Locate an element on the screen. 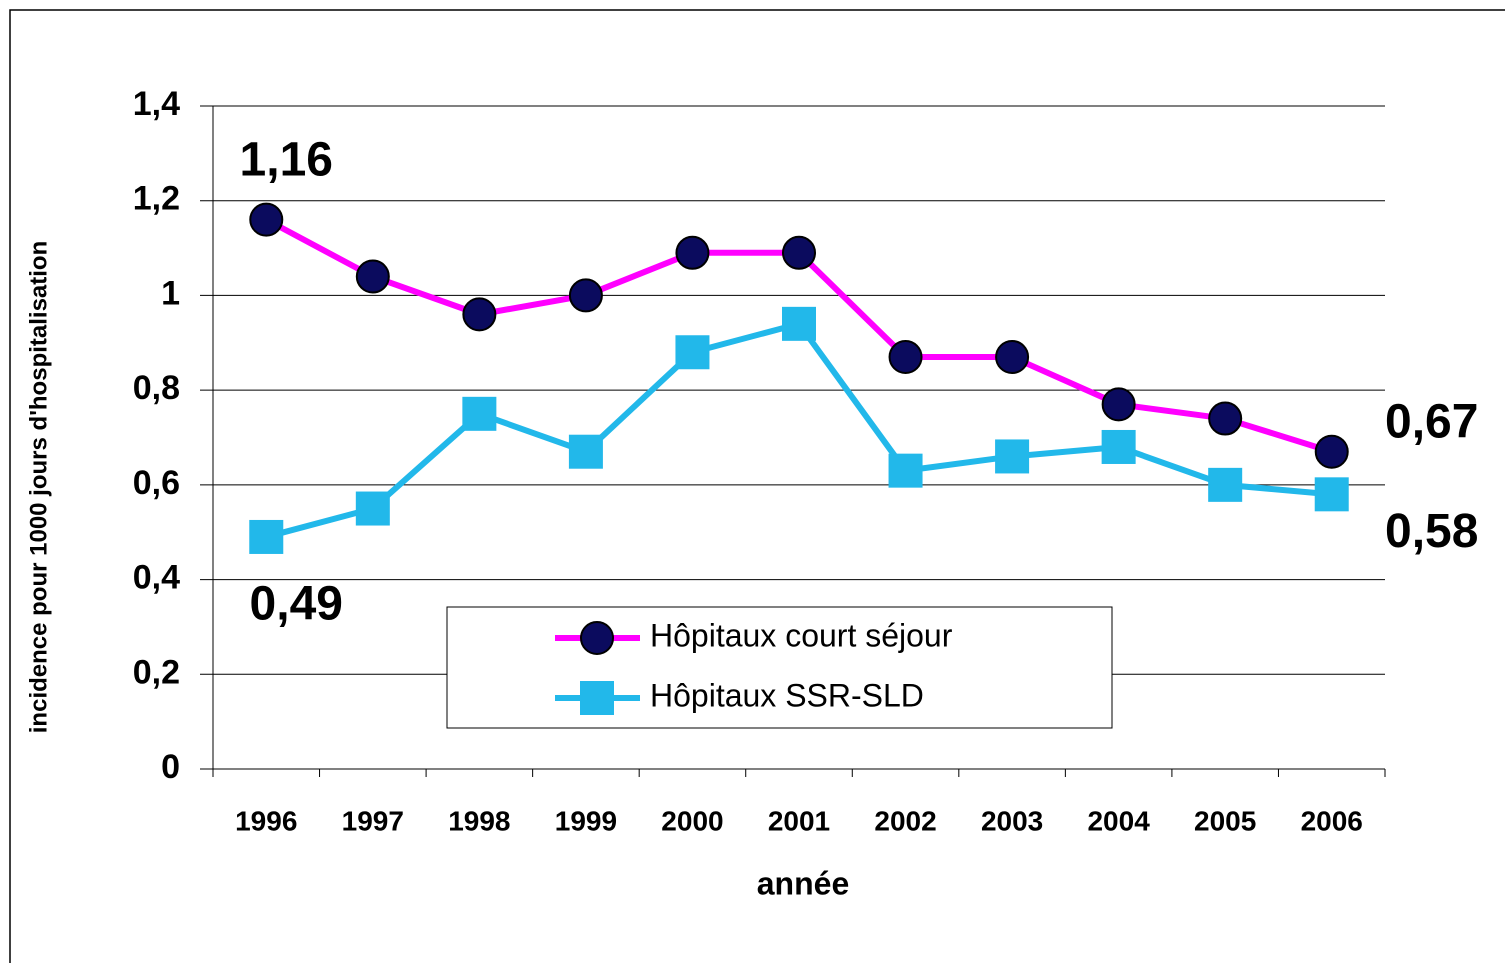 Image resolution: width=1505 pixels, height=963 pixels. y-tick-label: 0,8 is located at coordinates (156, 388).